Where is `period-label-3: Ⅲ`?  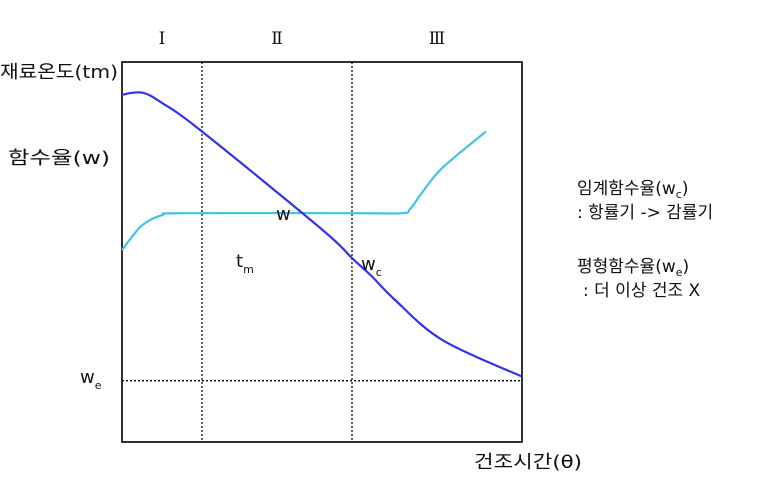
period-label-3: Ⅲ is located at coordinates (437, 39).